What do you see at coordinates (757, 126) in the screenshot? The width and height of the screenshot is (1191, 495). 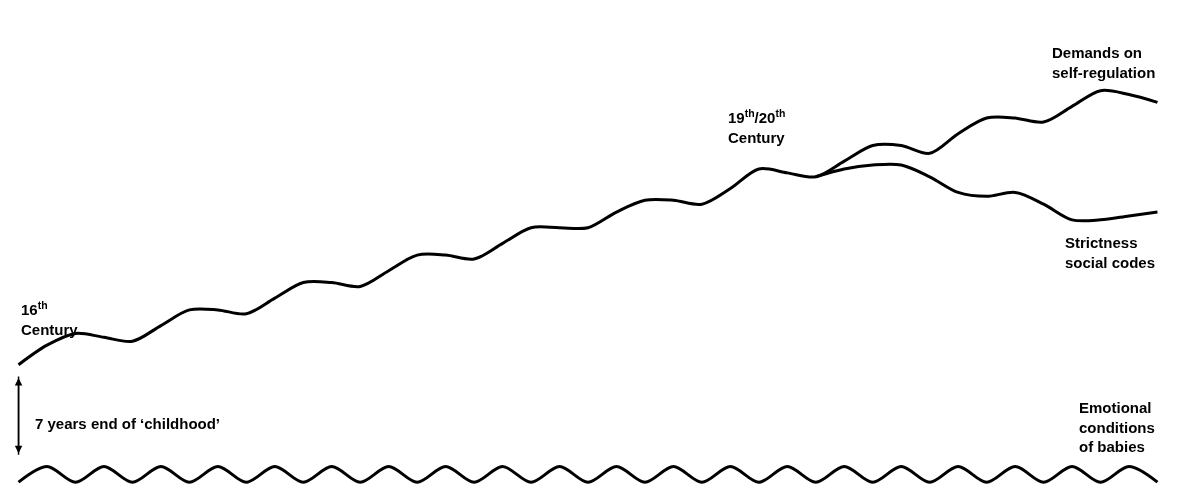 I see `annotation: 19$^{th}$/20$^{th}$ Century` at bounding box center [757, 126].